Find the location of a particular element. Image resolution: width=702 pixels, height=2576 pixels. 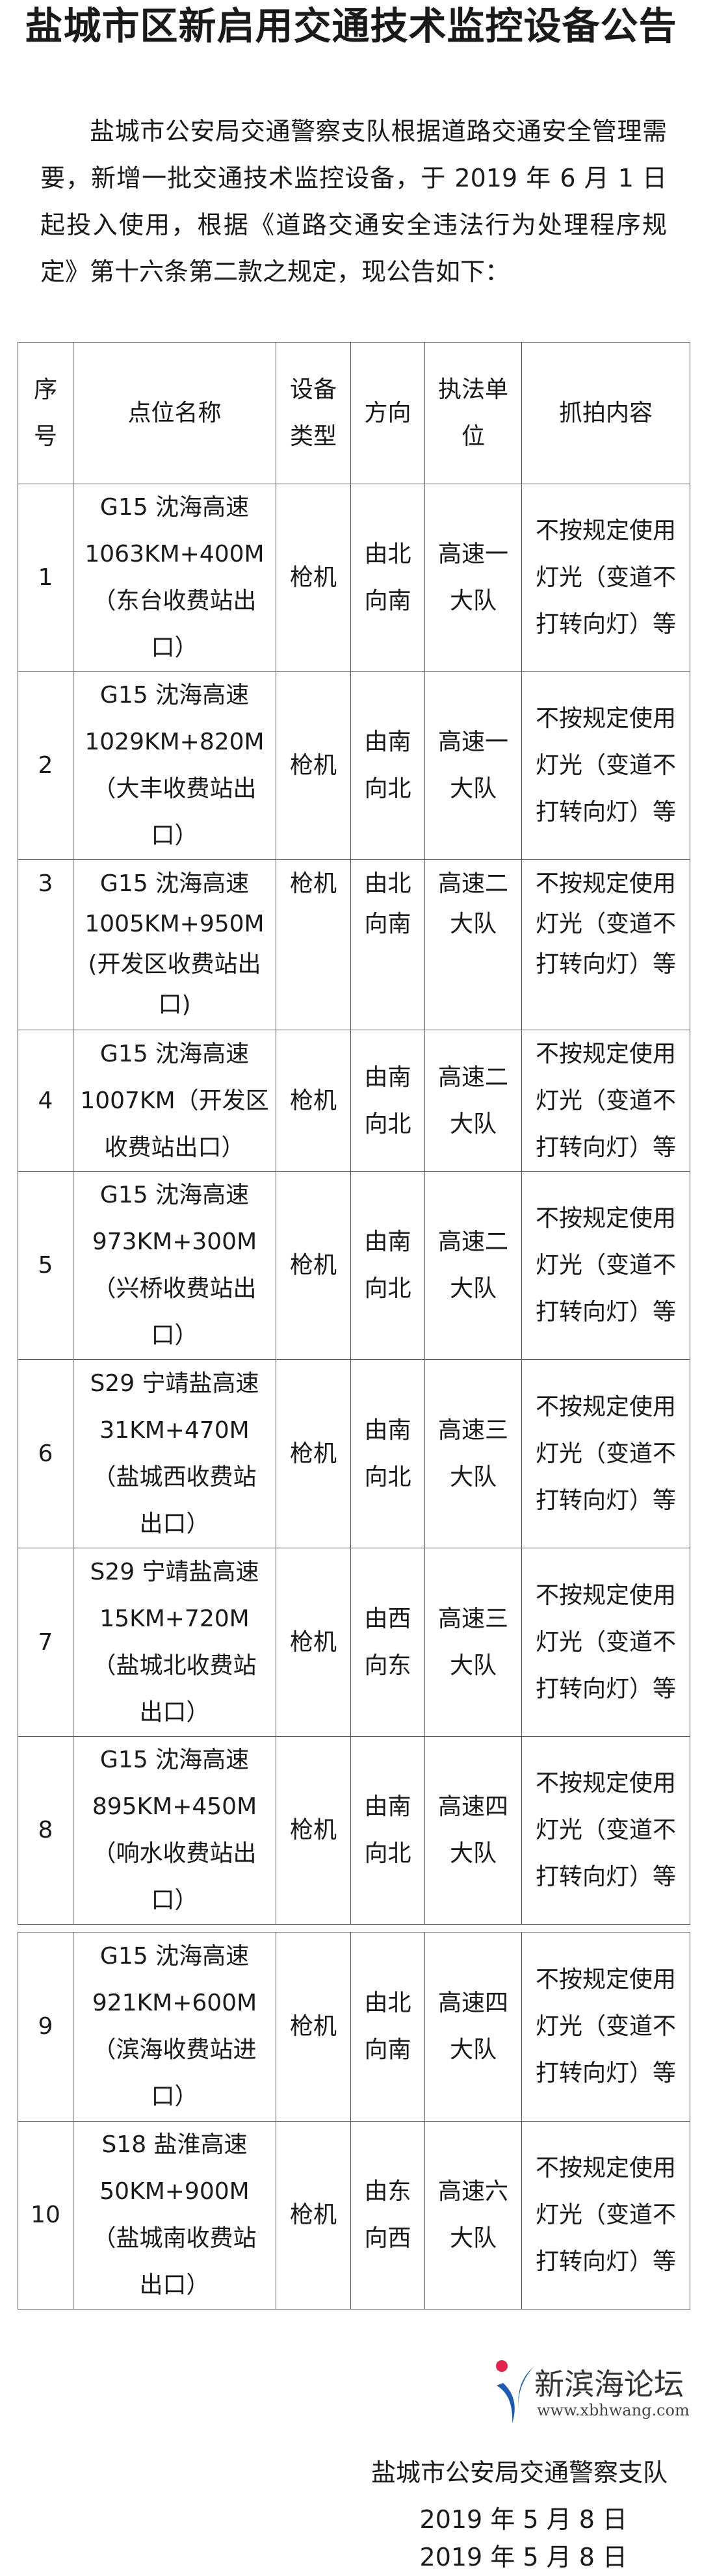

table-header-row: 序号 点位名称 设备 类型 方向 执法单位 抓拍内容 is located at coordinates (354, 413).